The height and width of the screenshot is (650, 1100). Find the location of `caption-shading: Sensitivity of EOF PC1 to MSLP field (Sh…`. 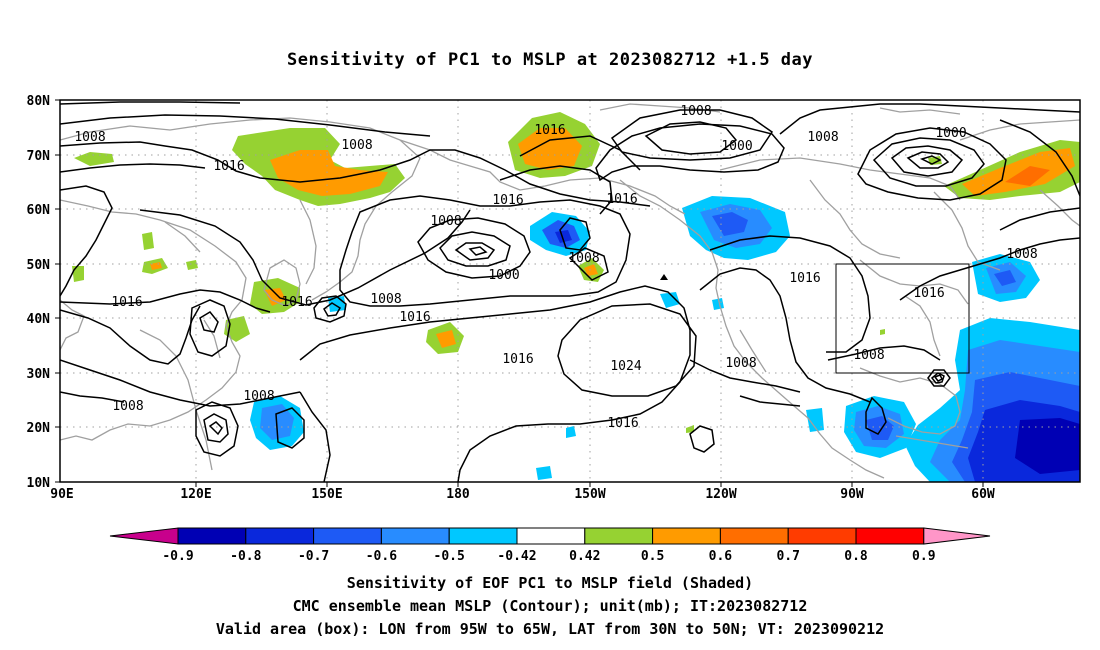

caption-shading: Sensitivity of EOF PC1 to MSLP field (Sh… is located at coordinates (550, 583).